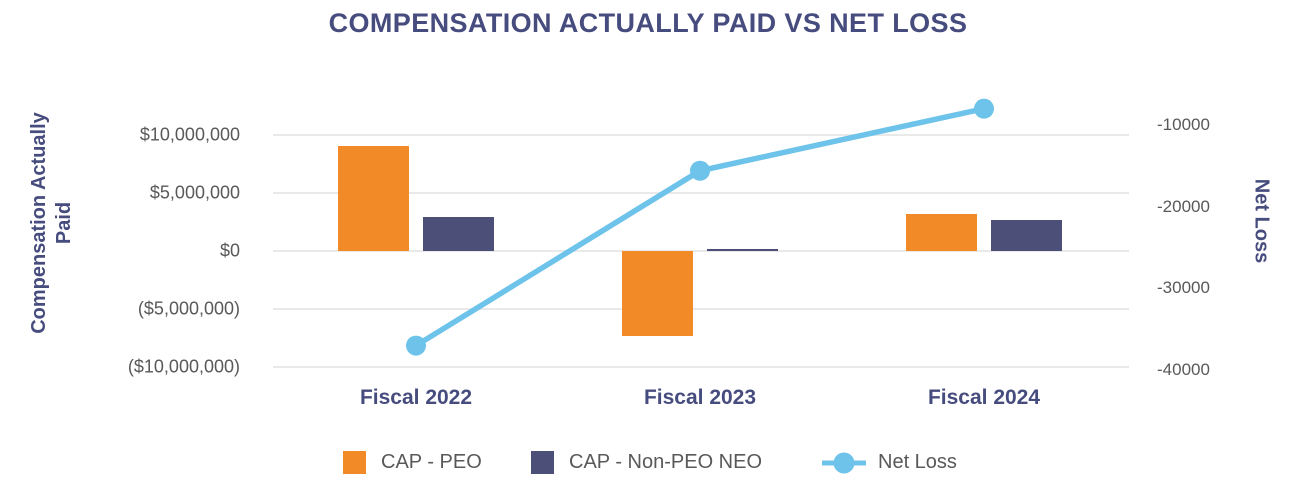  What do you see at coordinates (431, 462) in the screenshot?
I see `legend-label: CAP - PEO` at bounding box center [431, 462].